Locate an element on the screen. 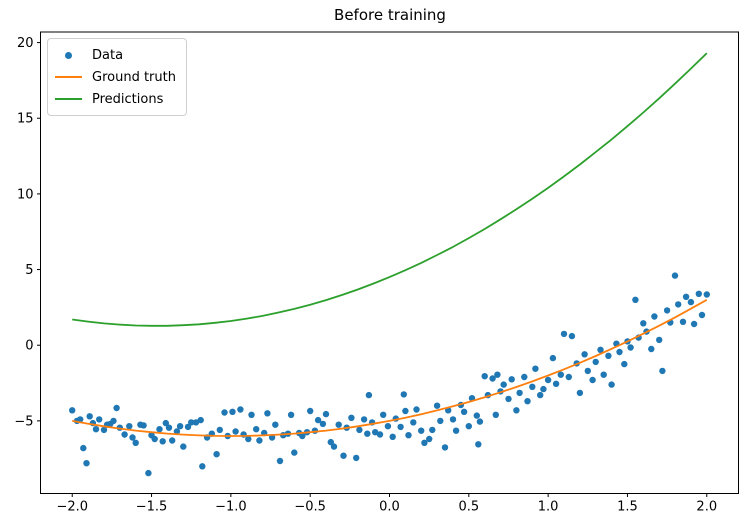  x-tick-label: −1.0 is located at coordinates (231, 507).